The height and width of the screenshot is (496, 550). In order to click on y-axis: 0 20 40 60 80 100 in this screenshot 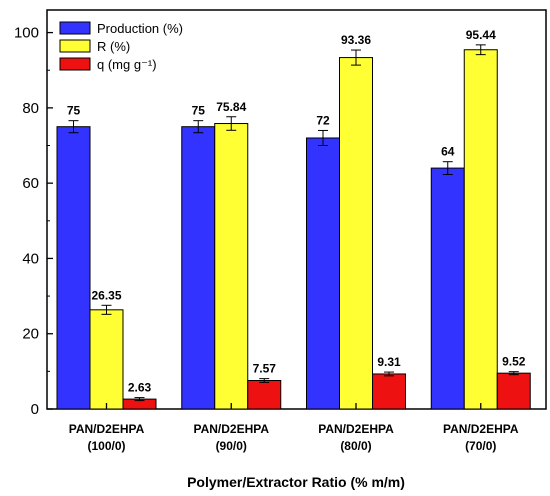, I will do `click(33, 221)`.